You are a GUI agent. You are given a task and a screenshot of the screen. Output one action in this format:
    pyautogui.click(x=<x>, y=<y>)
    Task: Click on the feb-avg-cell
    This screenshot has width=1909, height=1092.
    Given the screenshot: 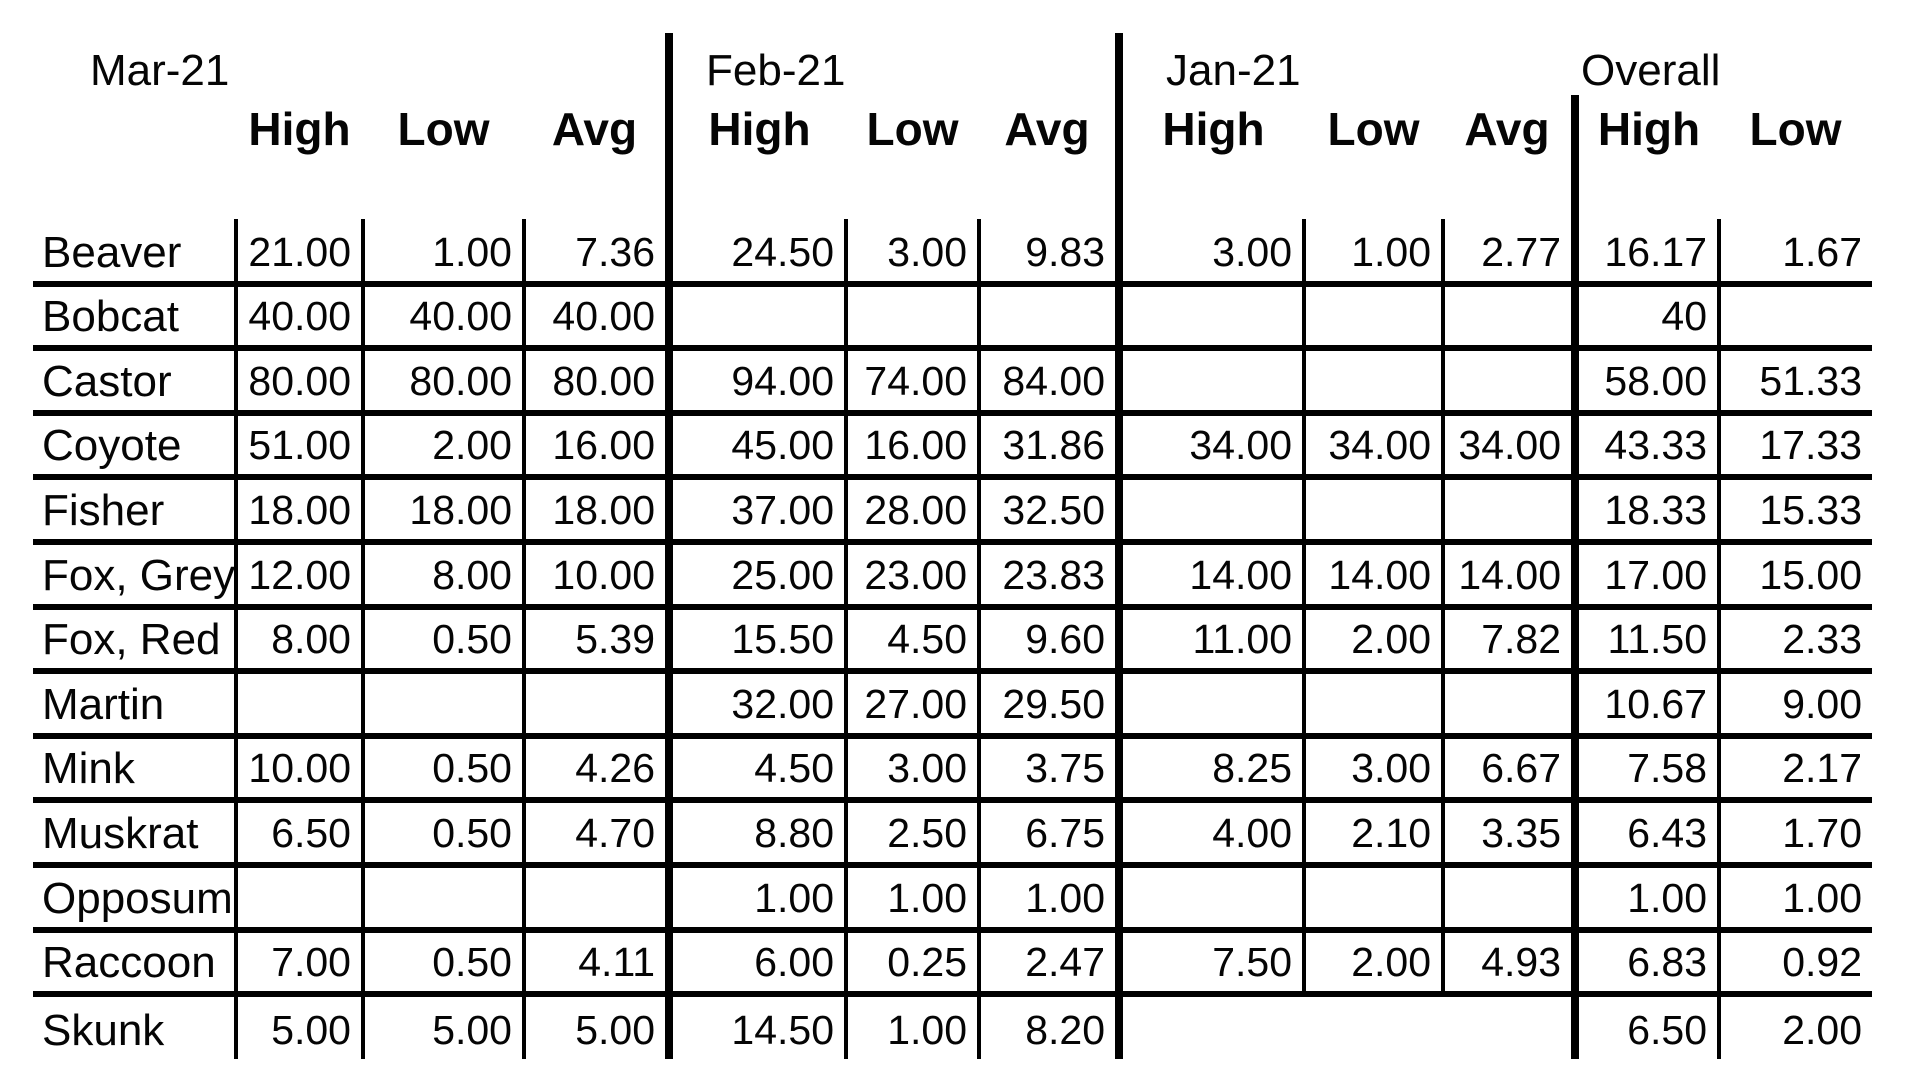 What is the action you would take?
    pyautogui.click(x=1051, y=317)
    